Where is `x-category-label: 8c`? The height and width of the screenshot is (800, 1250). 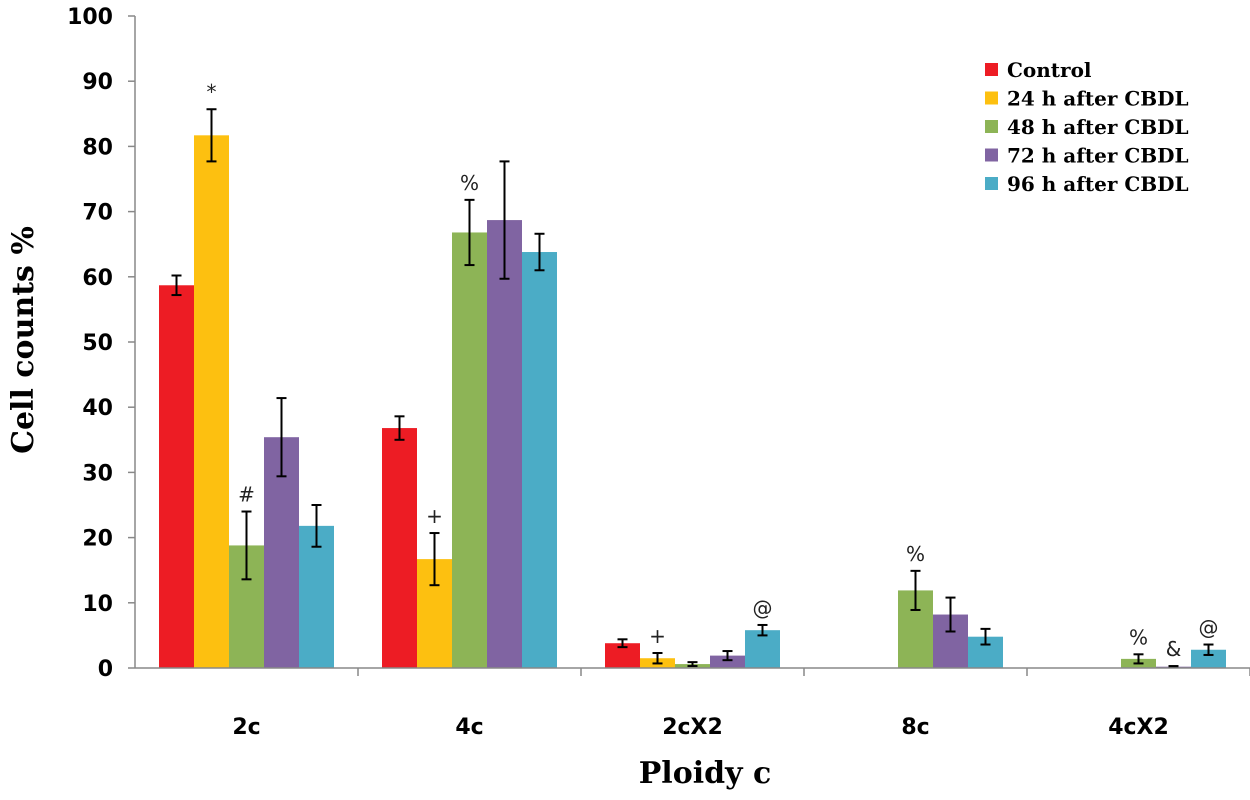 x-category-label: 8c is located at coordinates (915, 727).